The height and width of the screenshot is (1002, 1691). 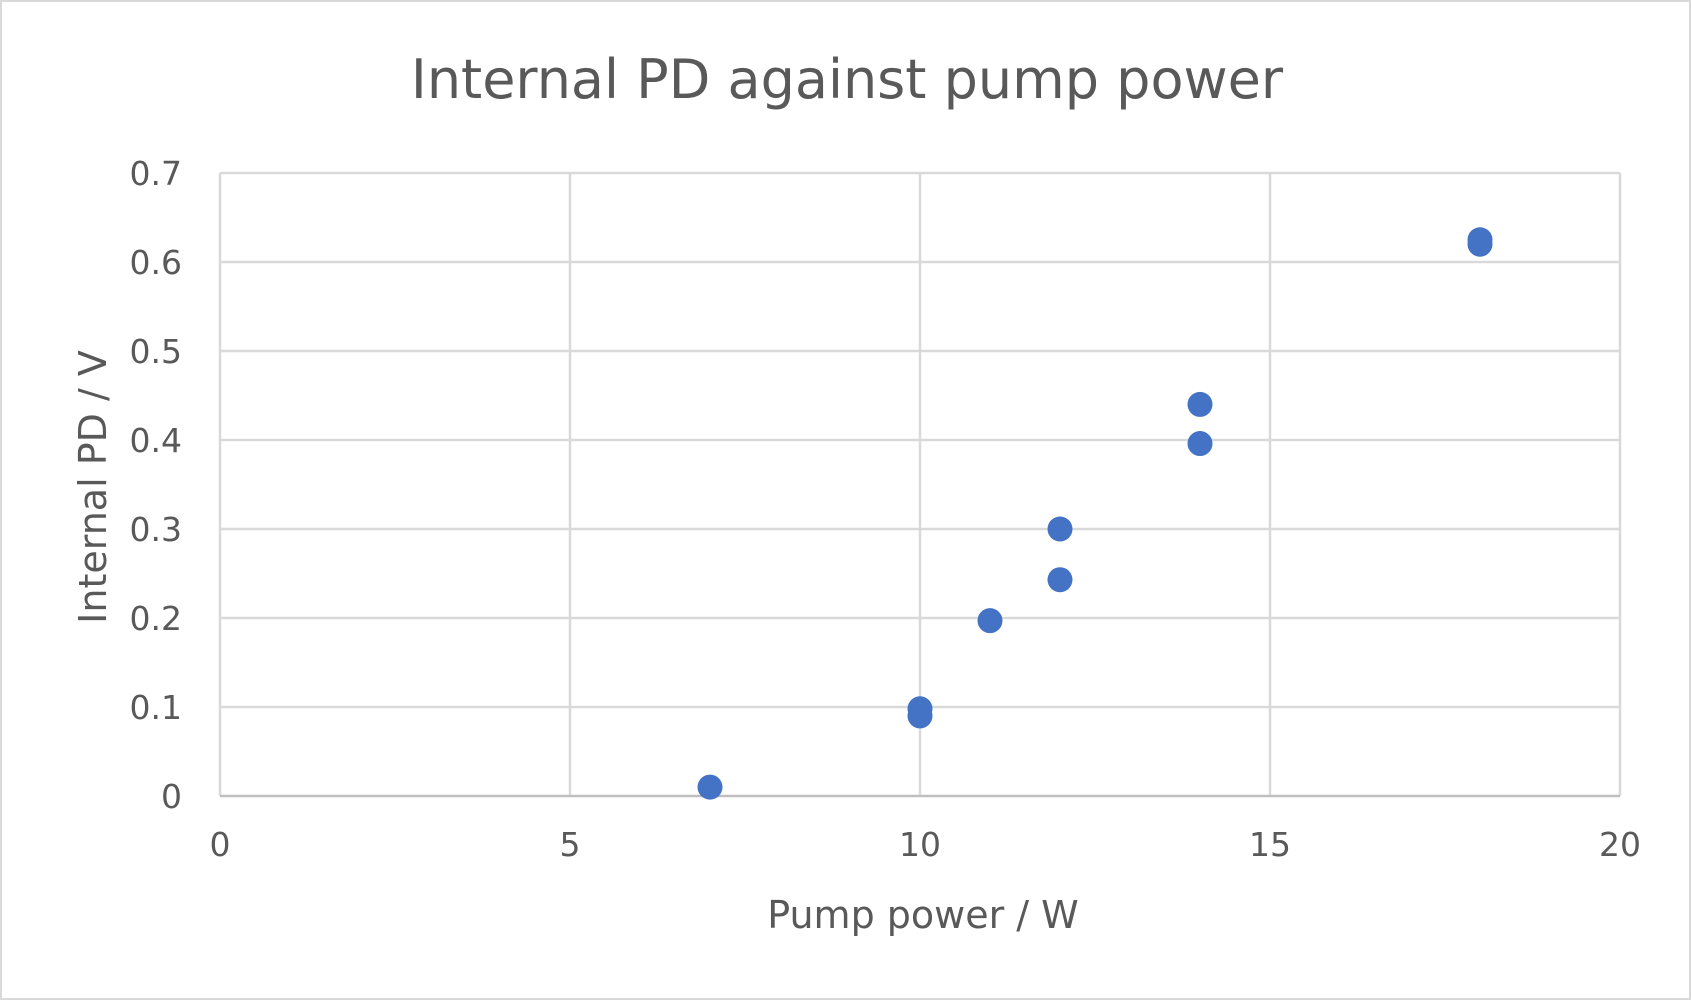 What do you see at coordinates (923, 915) in the screenshot?
I see `x-axis-title: Pump power / W` at bounding box center [923, 915].